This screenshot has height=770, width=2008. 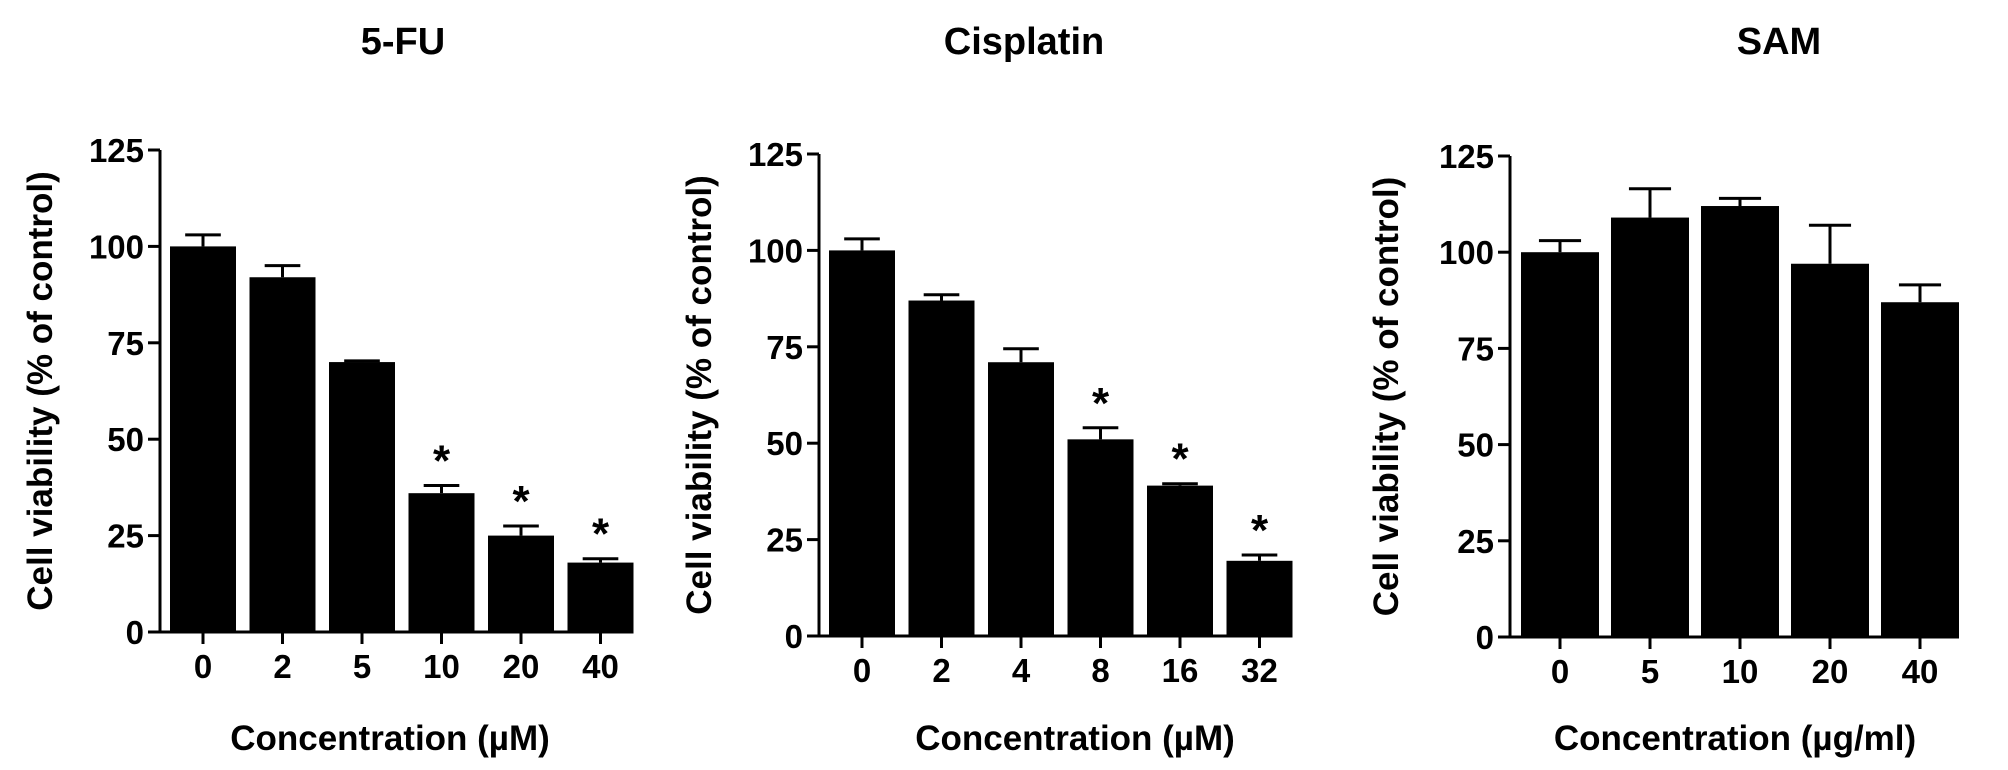 I want to click on panel-title: SAM, so click(x=1779, y=42).